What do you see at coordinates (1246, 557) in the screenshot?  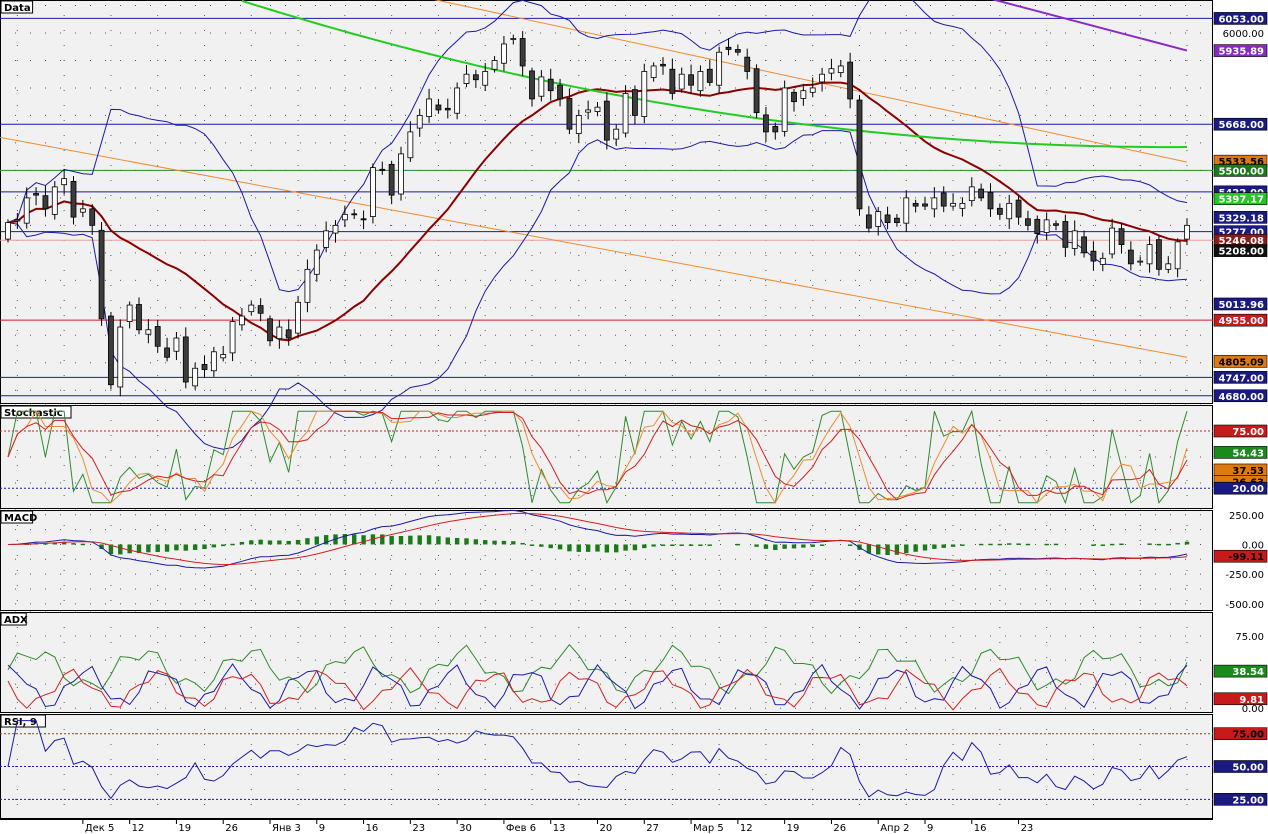 I see `value-badge-label: -99.11` at bounding box center [1246, 557].